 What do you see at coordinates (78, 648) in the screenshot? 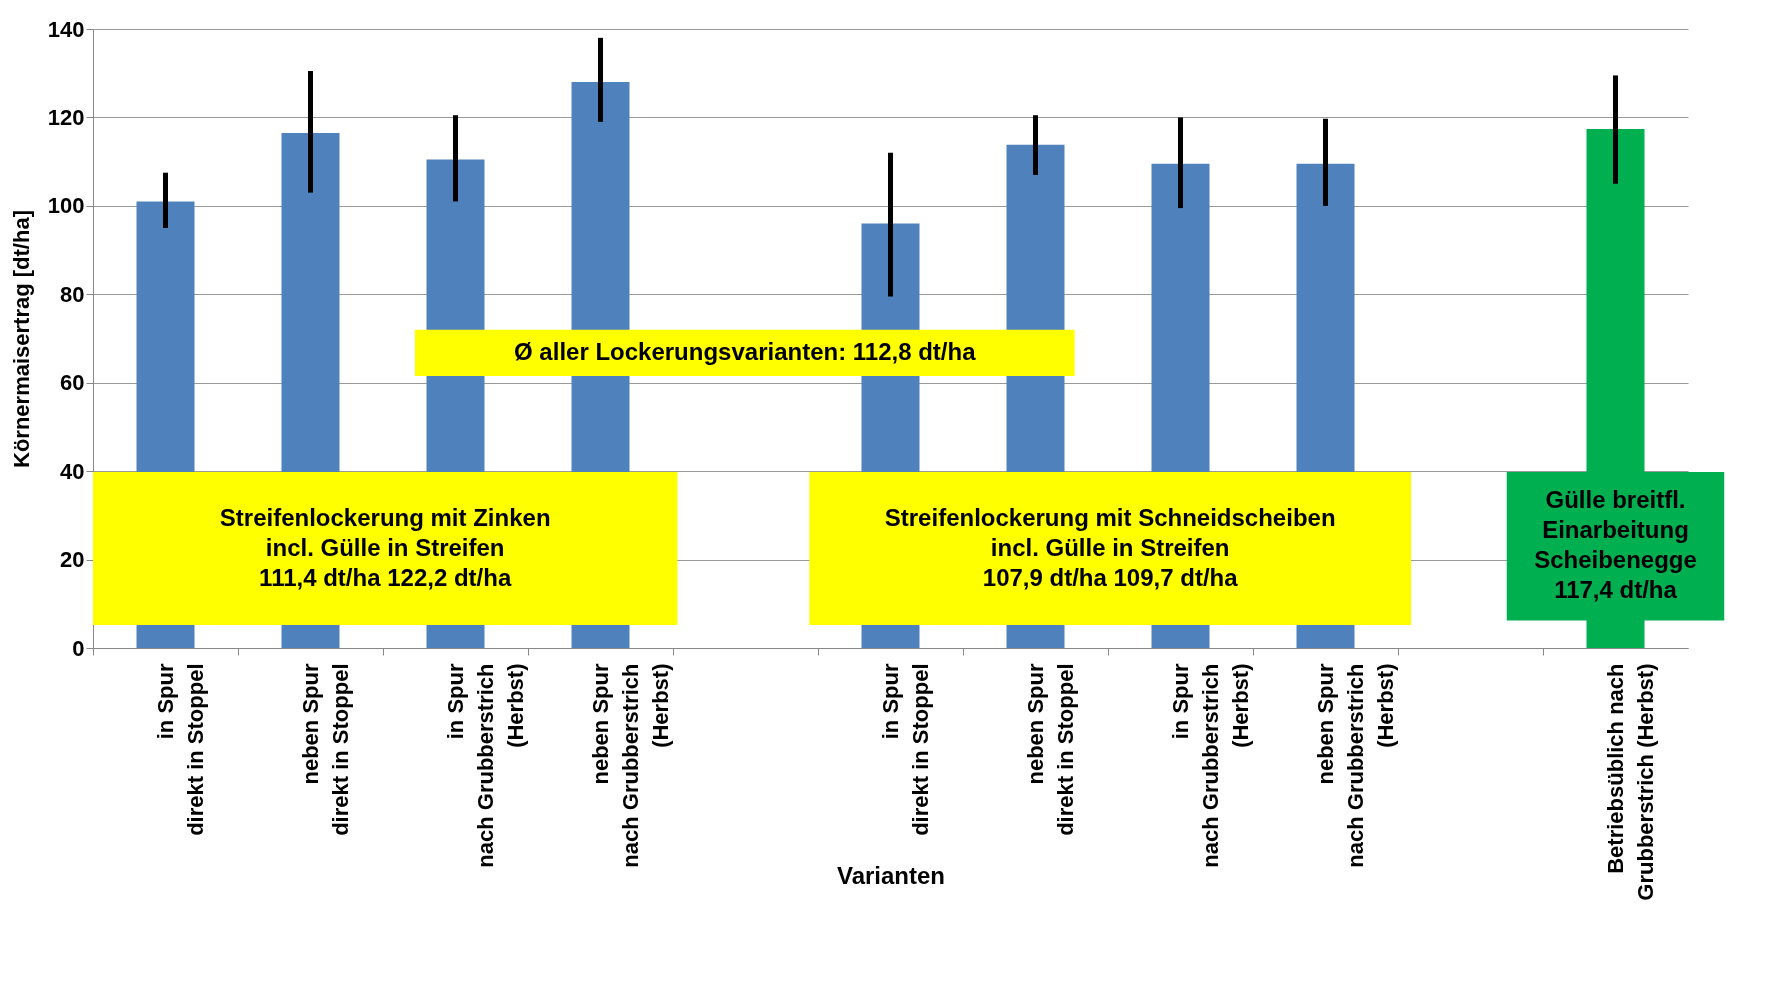
I see `y-tick-label: 0` at bounding box center [78, 648].